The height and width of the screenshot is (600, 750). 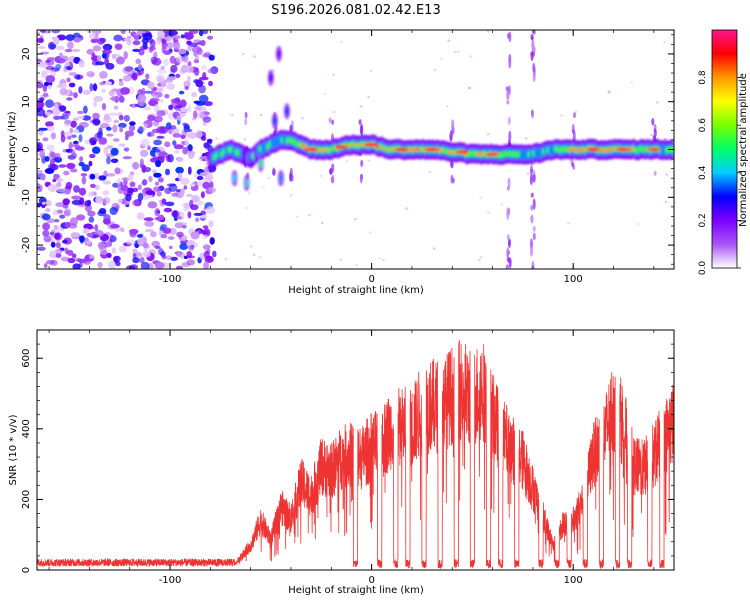 I want to click on spectrogram-y-tick-label: 20, so click(x=26, y=54).